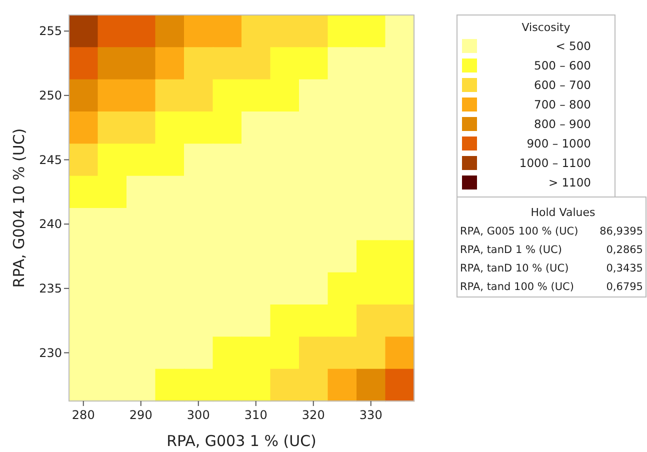  Describe the element at coordinates (313, 415) in the screenshot. I see `x-tick-label: 320` at that location.